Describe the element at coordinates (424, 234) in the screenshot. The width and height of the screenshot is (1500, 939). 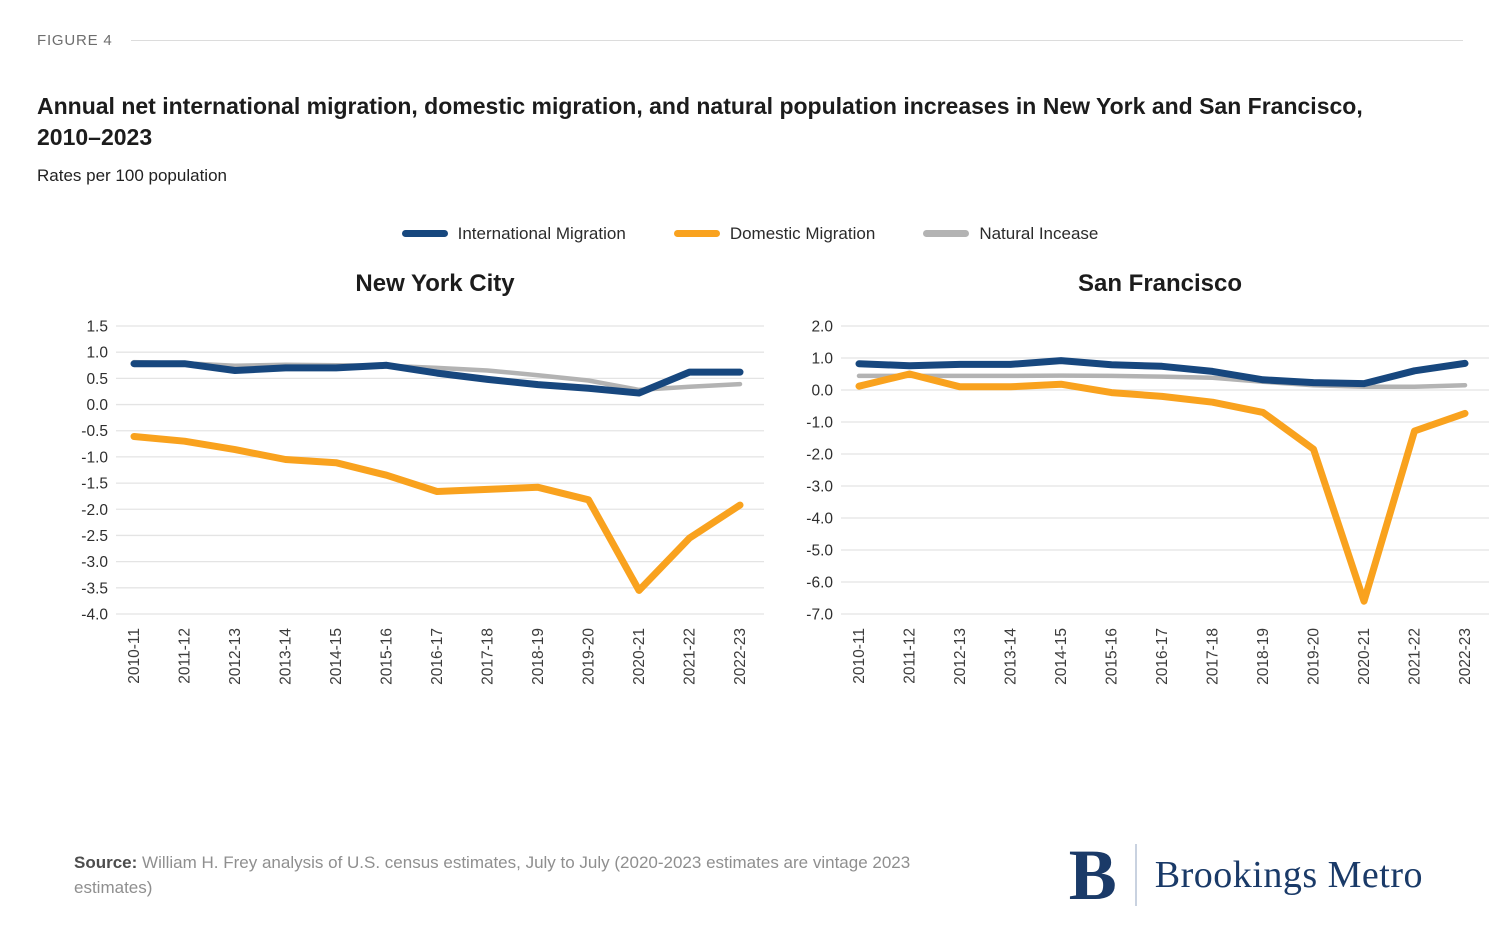
I see `legend-swatch-international` at that location.